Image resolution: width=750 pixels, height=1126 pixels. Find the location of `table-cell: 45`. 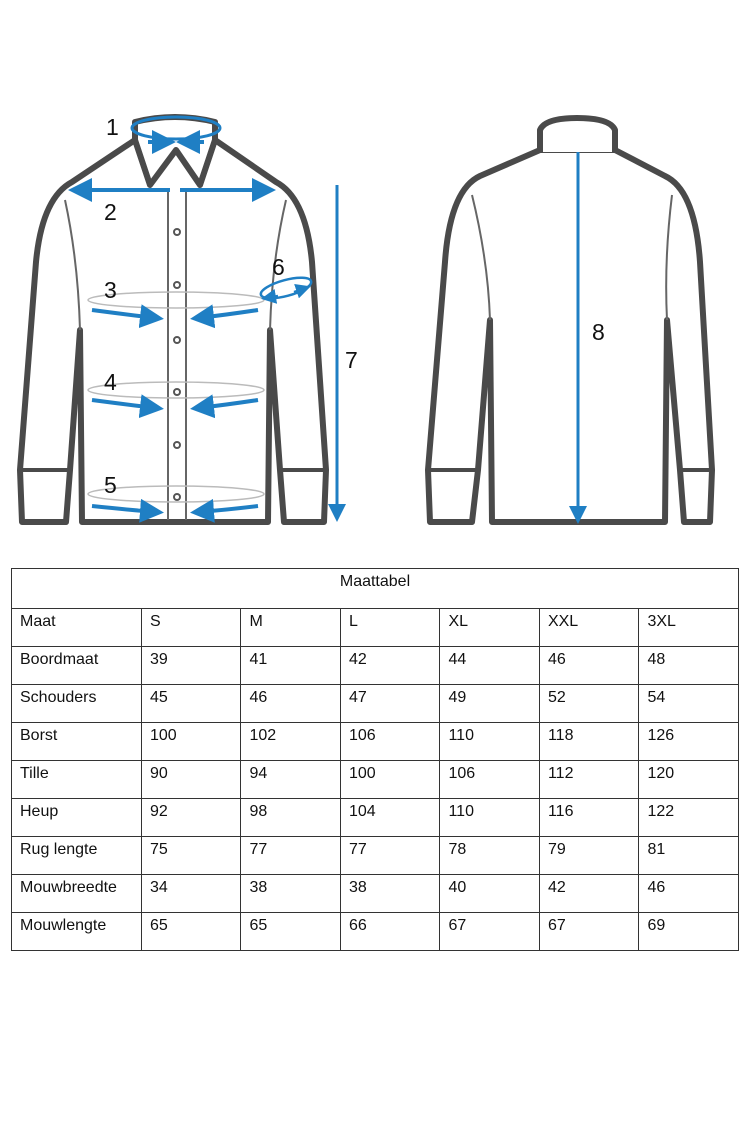

table-cell: 45 is located at coordinates (191, 703).